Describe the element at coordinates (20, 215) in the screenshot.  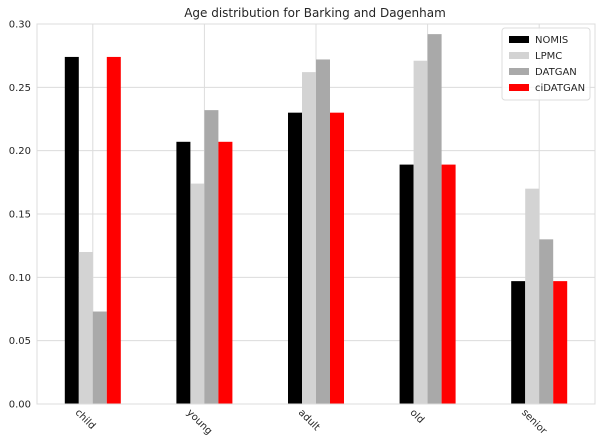
I see `y-tick-label: 0.15` at that location.